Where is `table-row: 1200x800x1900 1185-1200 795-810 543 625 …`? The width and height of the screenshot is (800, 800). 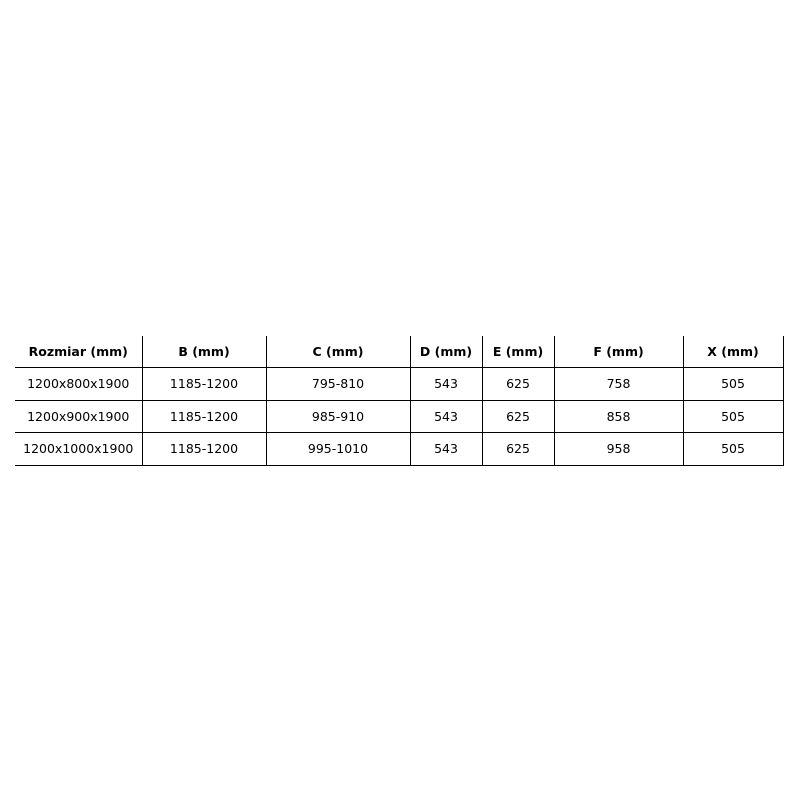 table-row: 1200x800x1900 1185-1200 795-810 543 625 … is located at coordinates (399, 384).